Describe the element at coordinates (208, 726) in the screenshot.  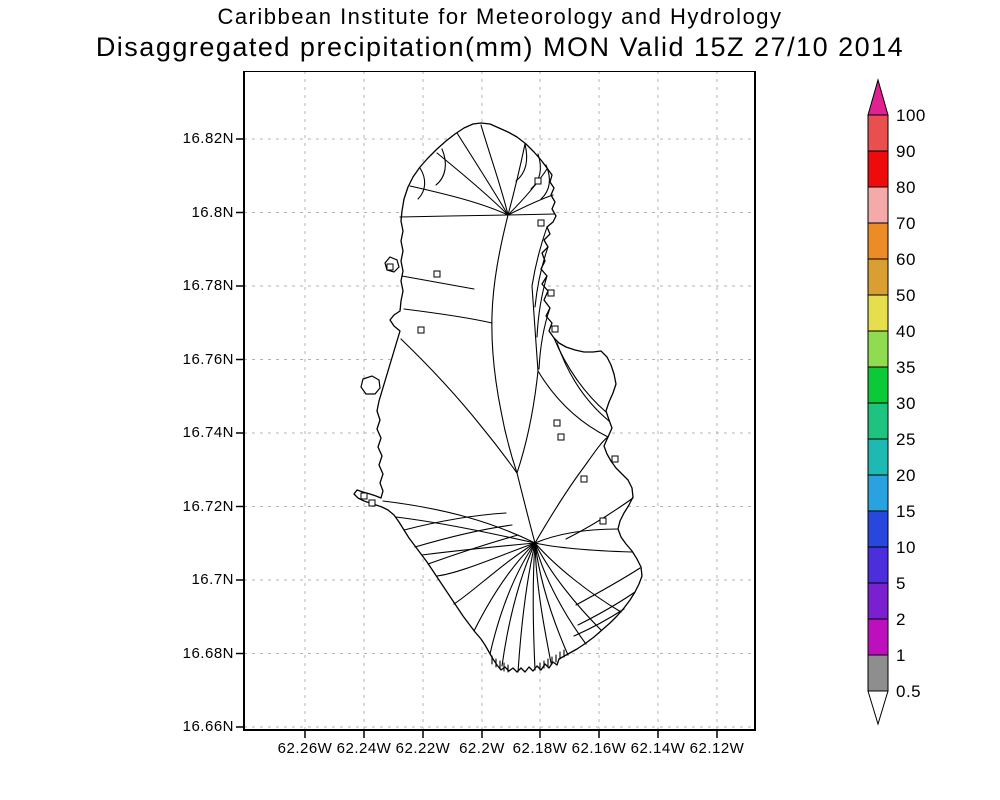
I see `lat-label: 16.66N` at that location.